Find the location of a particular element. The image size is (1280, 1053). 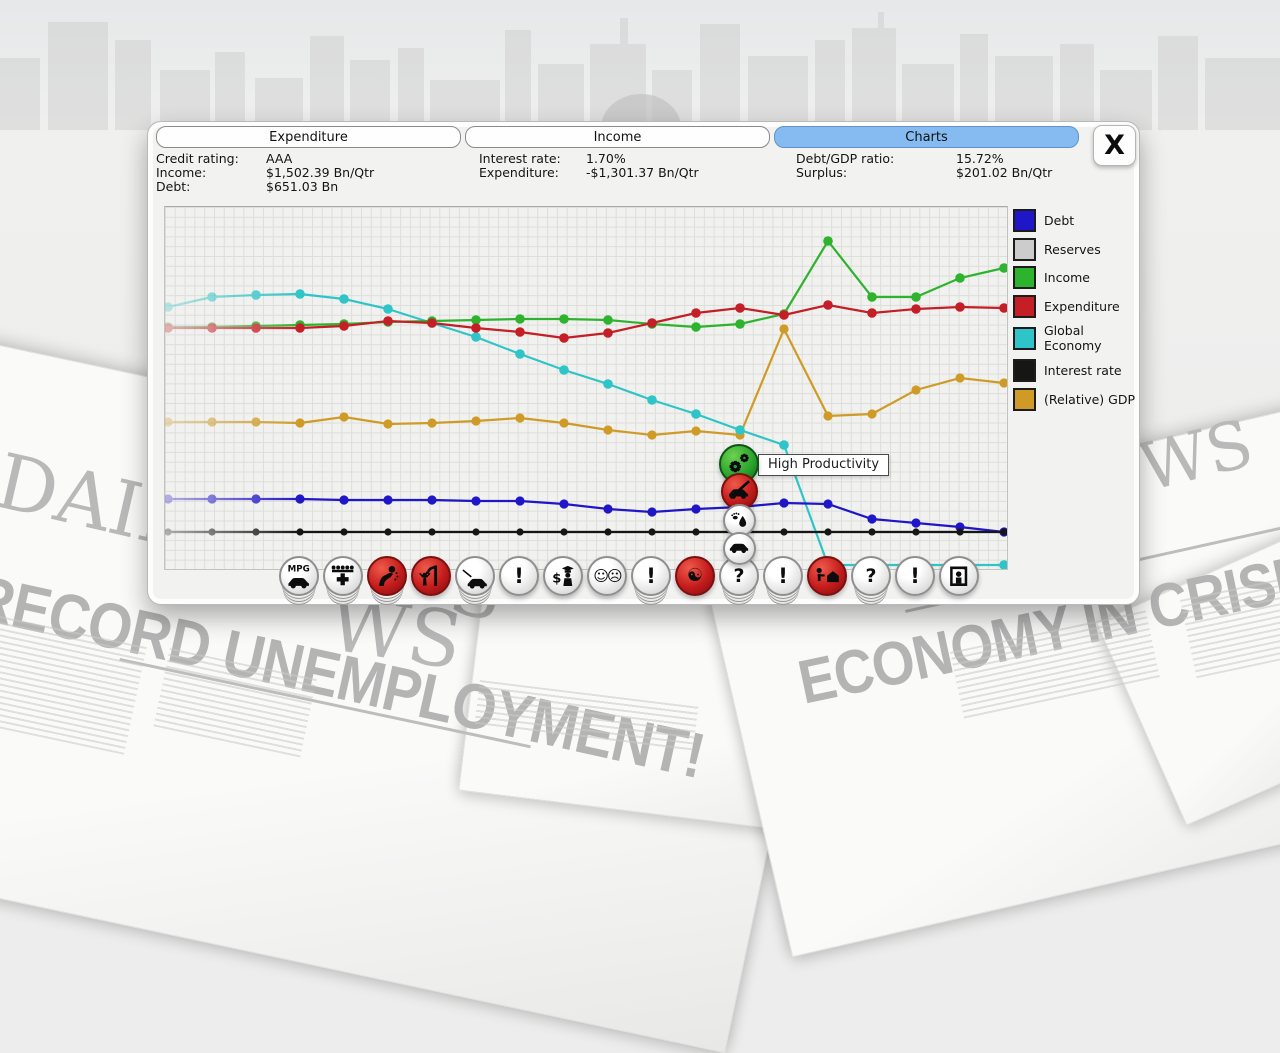

stat-expenditure: Expenditure: -$1,301.37 Bn/Qtr is located at coordinates (589, 173).